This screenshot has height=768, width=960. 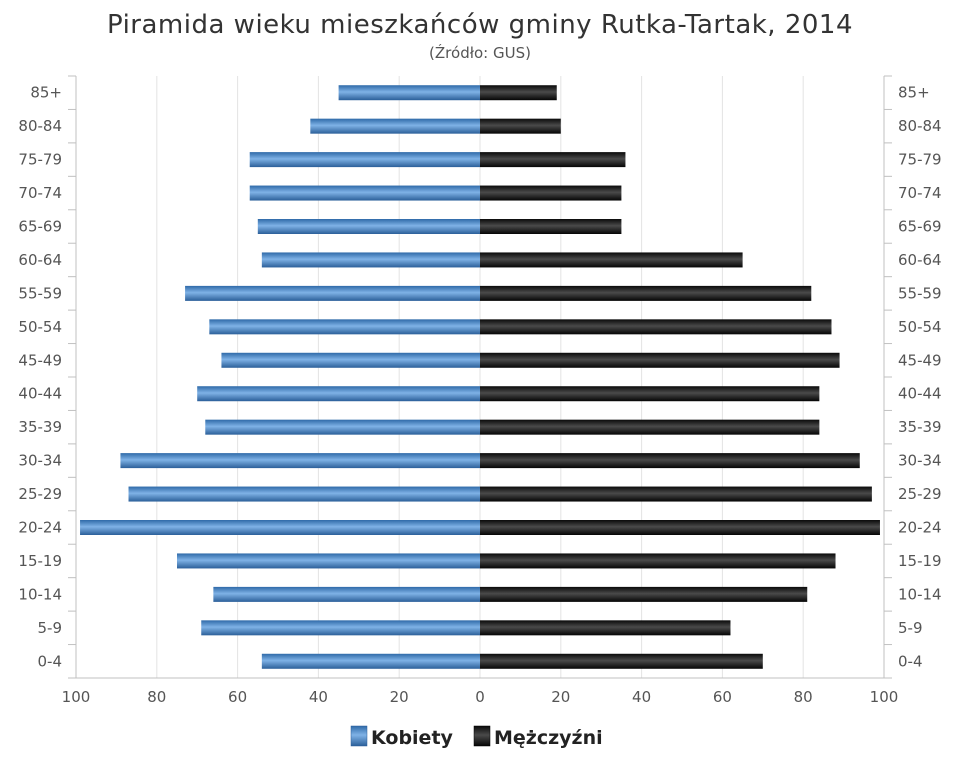 I want to click on x-tick-label: 0, so click(x=480, y=697).